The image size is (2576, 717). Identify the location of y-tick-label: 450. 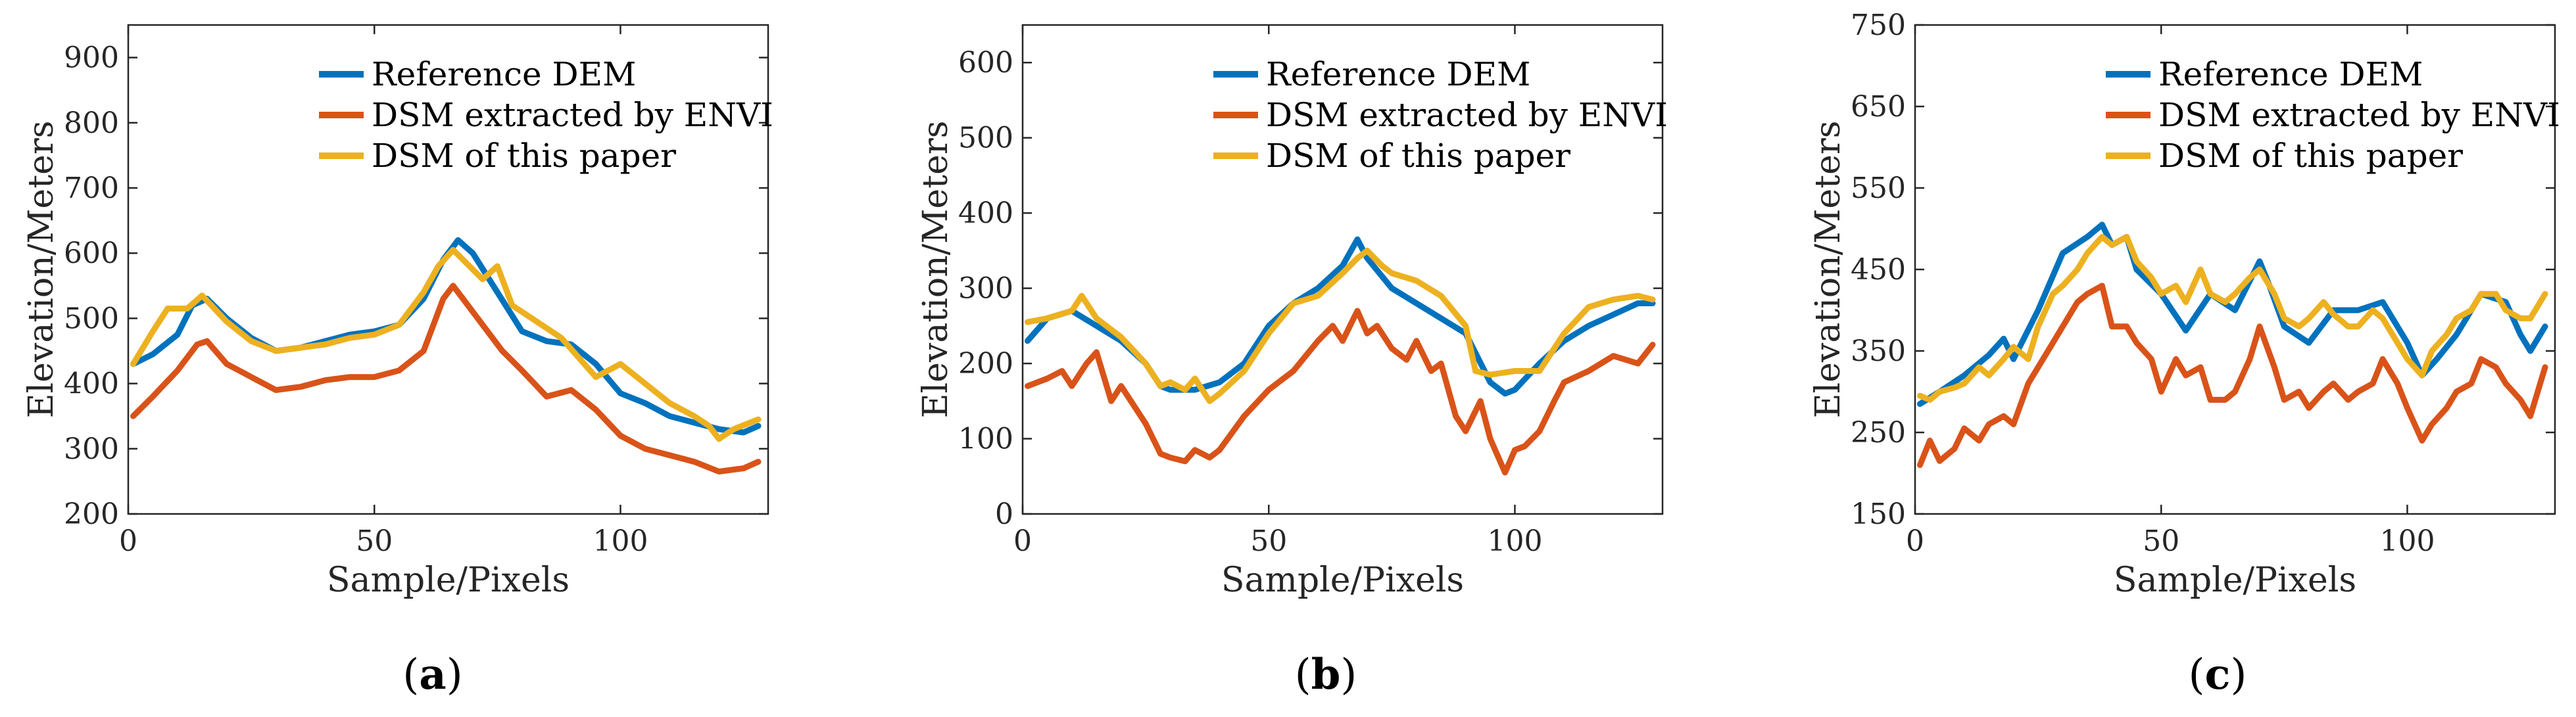
(1878, 270).